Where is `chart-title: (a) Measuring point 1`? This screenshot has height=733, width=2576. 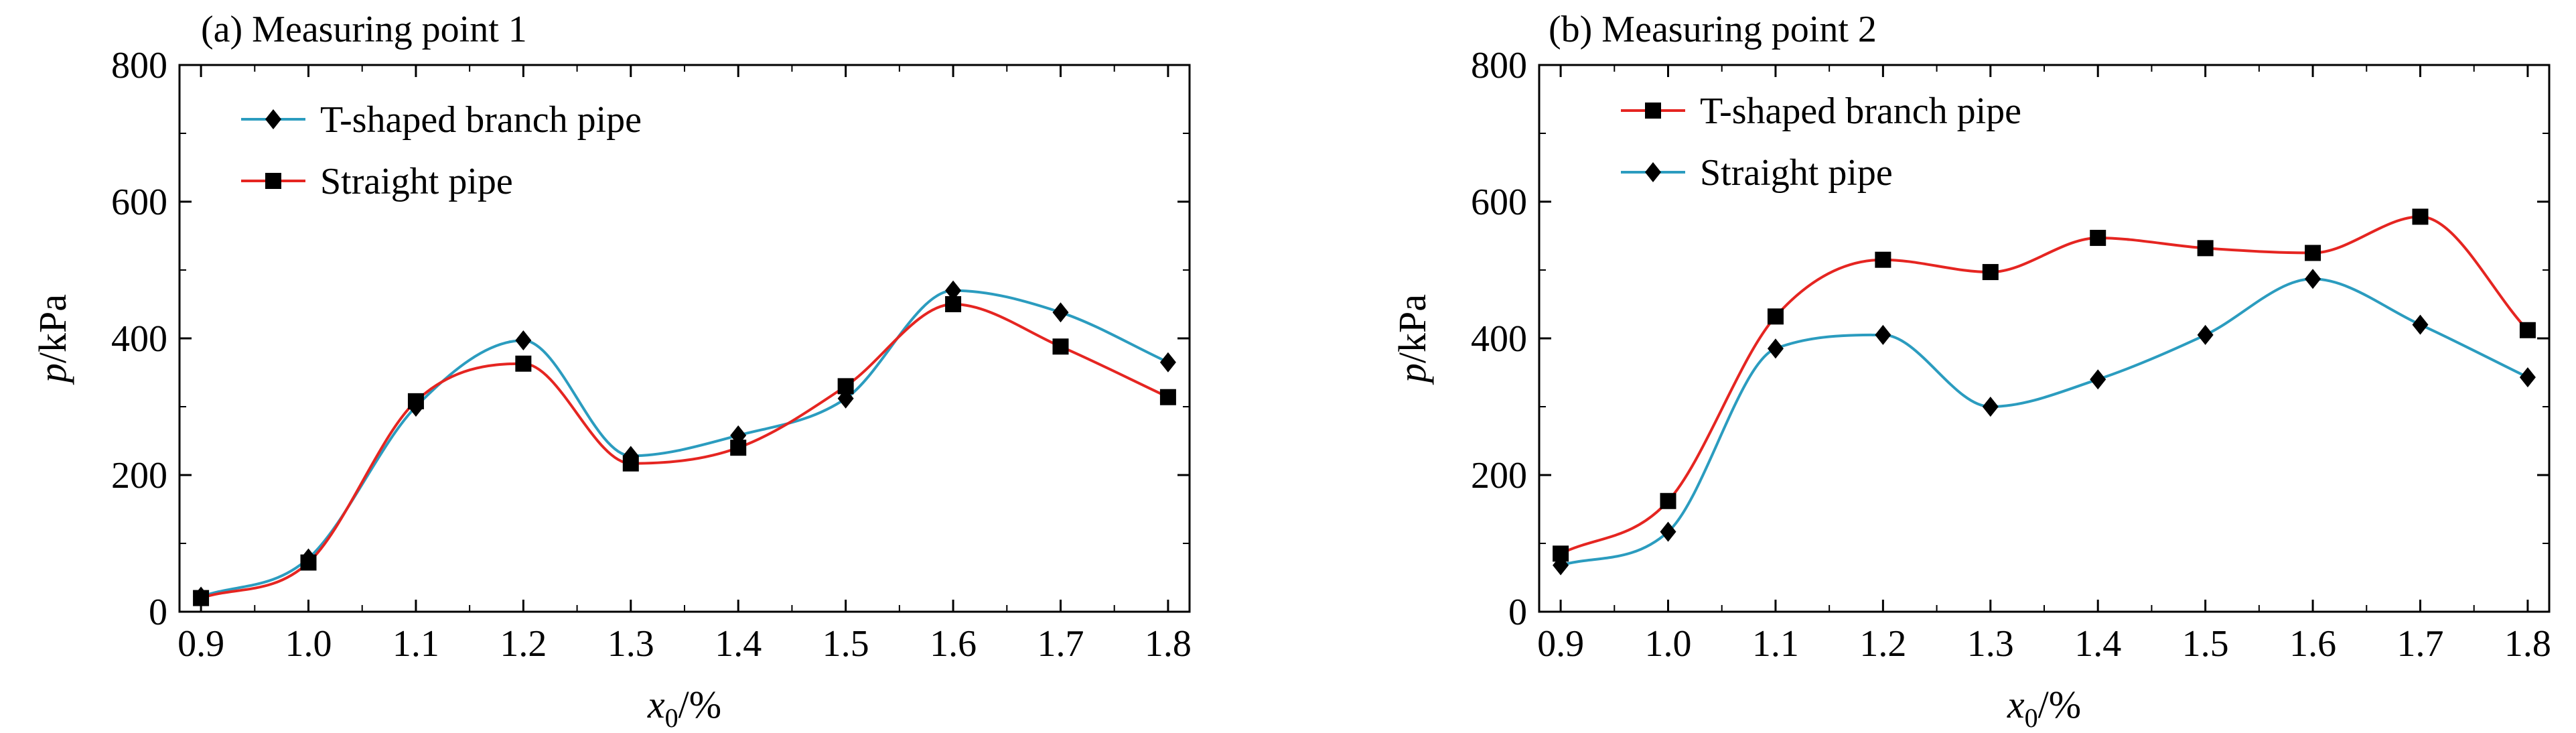 chart-title: (a) Measuring point 1 is located at coordinates (364, 29).